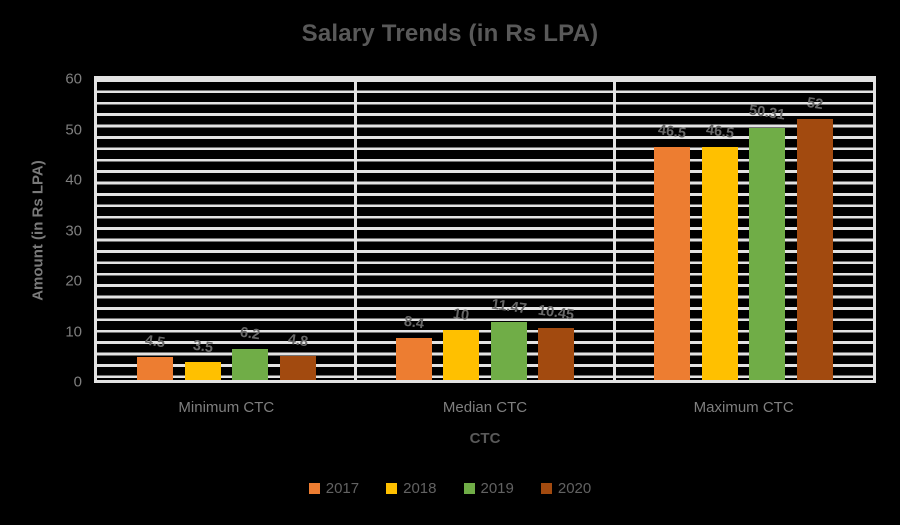 This screenshot has width=900, height=525. I want to click on bar-2019-minimum-ctc, so click(250, 364).